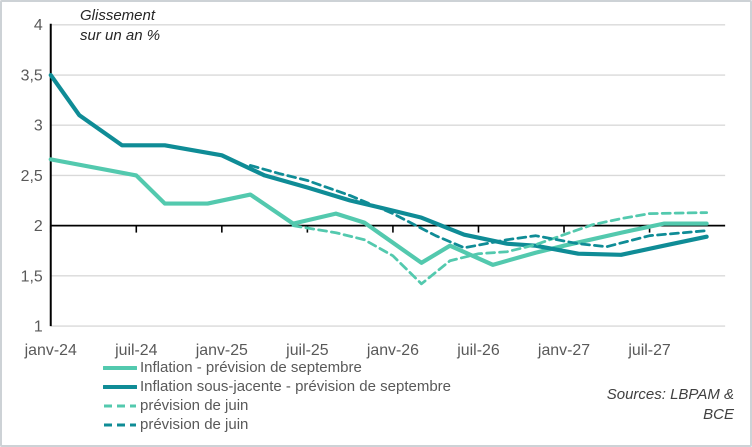 The height and width of the screenshot is (447, 752). What do you see at coordinates (120, 35) in the screenshot?
I see `annotation-line-2: sur un an %` at bounding box center [120, 35].